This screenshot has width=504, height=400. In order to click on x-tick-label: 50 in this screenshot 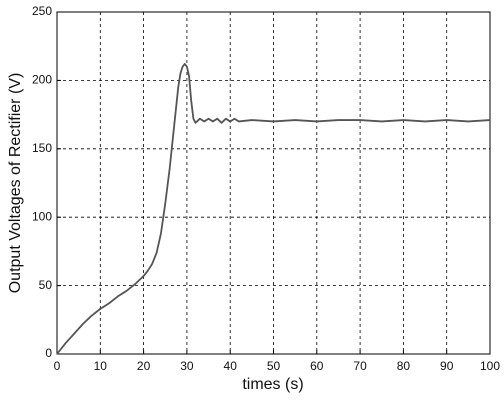, I will do `click(274, 366)`.